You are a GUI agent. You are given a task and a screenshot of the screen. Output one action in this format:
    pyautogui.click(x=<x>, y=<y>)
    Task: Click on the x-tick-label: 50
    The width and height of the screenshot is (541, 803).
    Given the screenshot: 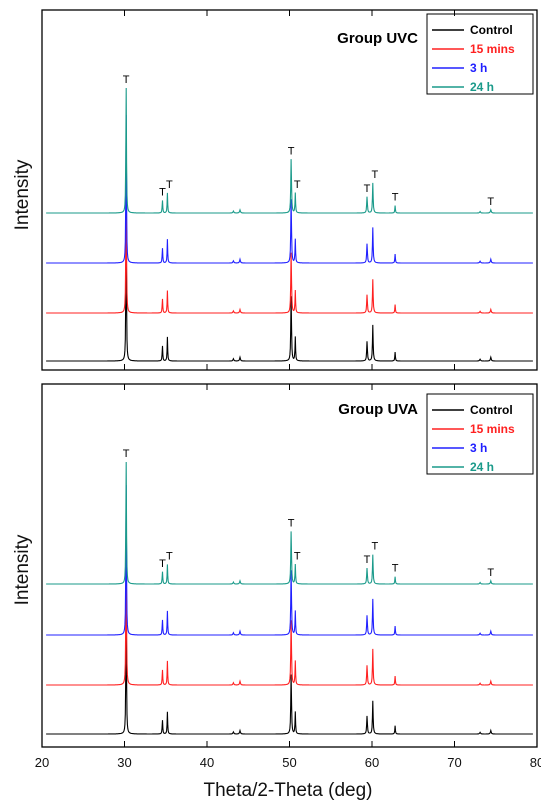 What is the action you would take?
    pyautogui.click(x=289, y=762)
    